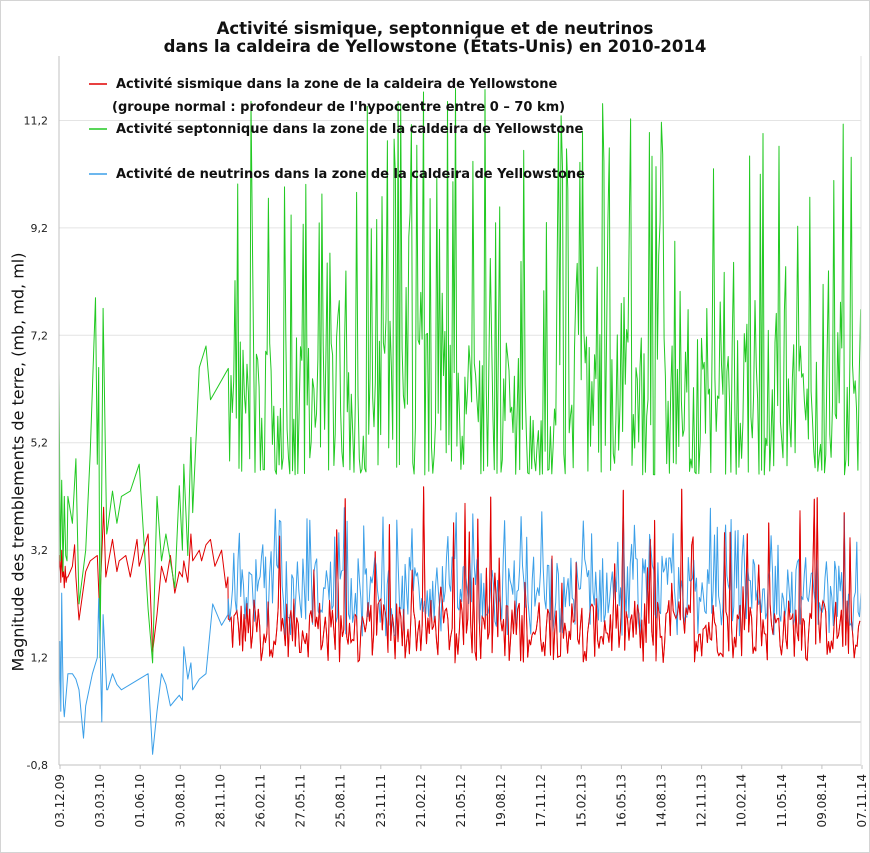 Image resolution: width=870 pixels, height=853 pixels. What do you see at coordinates (421, 800) in the screenshot?
I see `x-tick-label: 21.02.12` at bounding box center [421, 800].